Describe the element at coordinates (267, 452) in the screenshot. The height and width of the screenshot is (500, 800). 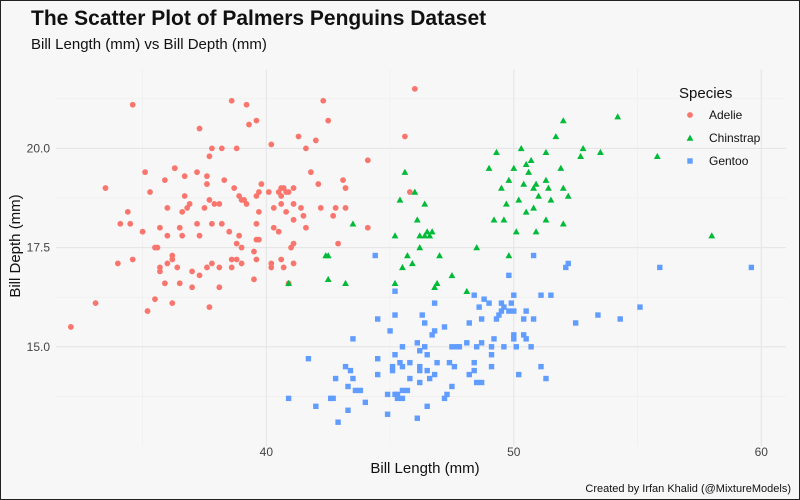
I see `x-tick-label: 40` at that location.